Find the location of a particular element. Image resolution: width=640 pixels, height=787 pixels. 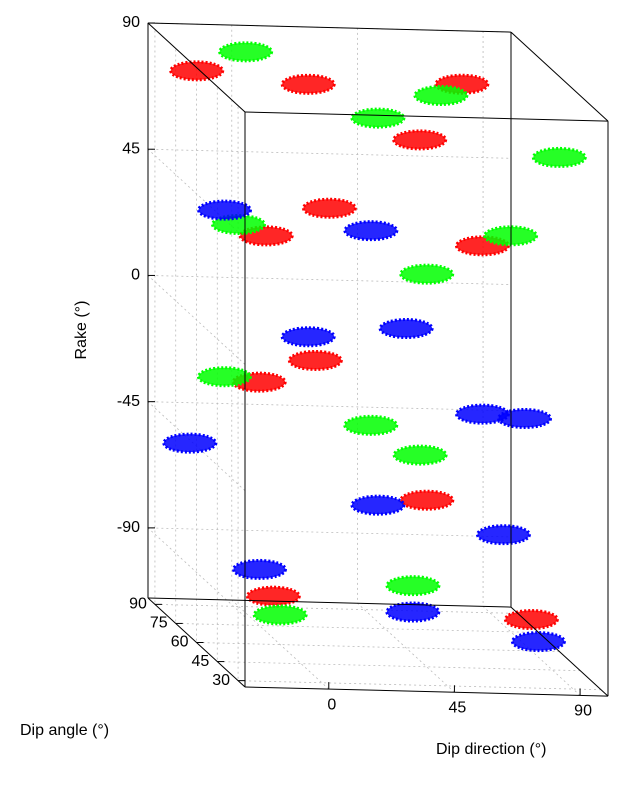

x-axis-label: Dip direction (°) is located at coordinates (491, 749).